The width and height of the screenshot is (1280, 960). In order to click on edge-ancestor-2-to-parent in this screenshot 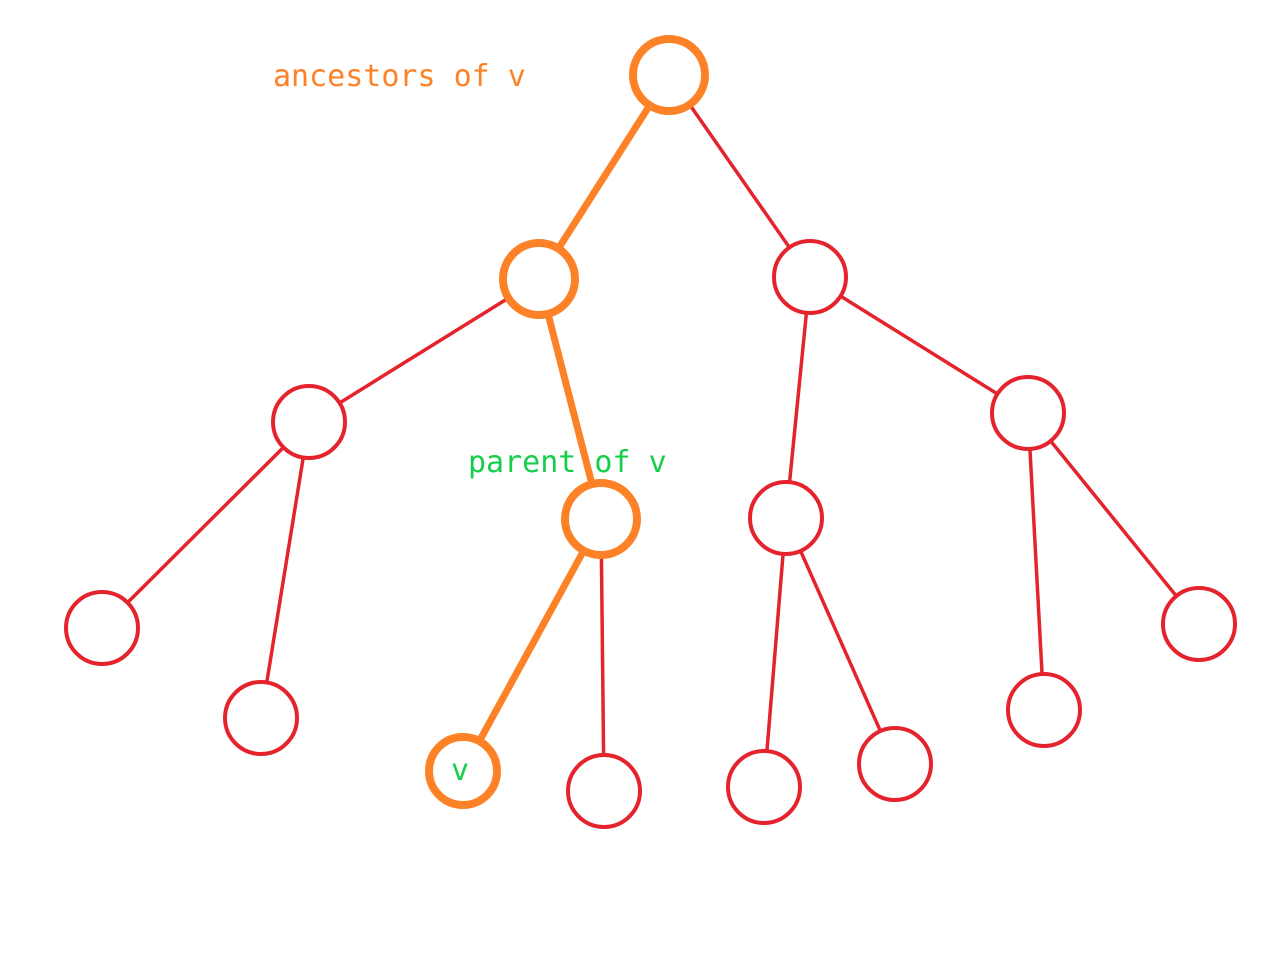, I will do `click(570, 399)`.